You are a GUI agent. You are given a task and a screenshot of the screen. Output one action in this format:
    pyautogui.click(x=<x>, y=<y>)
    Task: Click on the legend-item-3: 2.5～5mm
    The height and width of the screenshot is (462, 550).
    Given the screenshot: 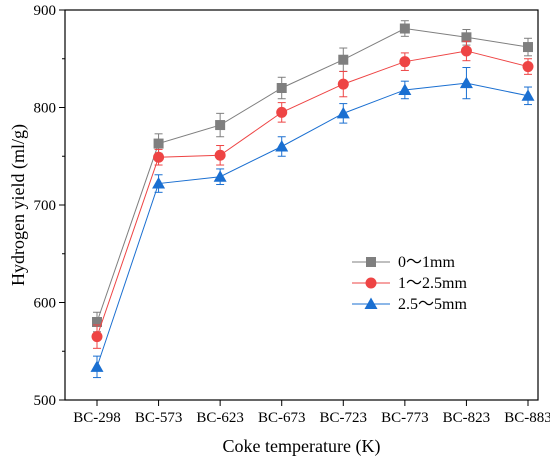 What is the action you would take?
    pyautogui.click(x=409, y=304)
    